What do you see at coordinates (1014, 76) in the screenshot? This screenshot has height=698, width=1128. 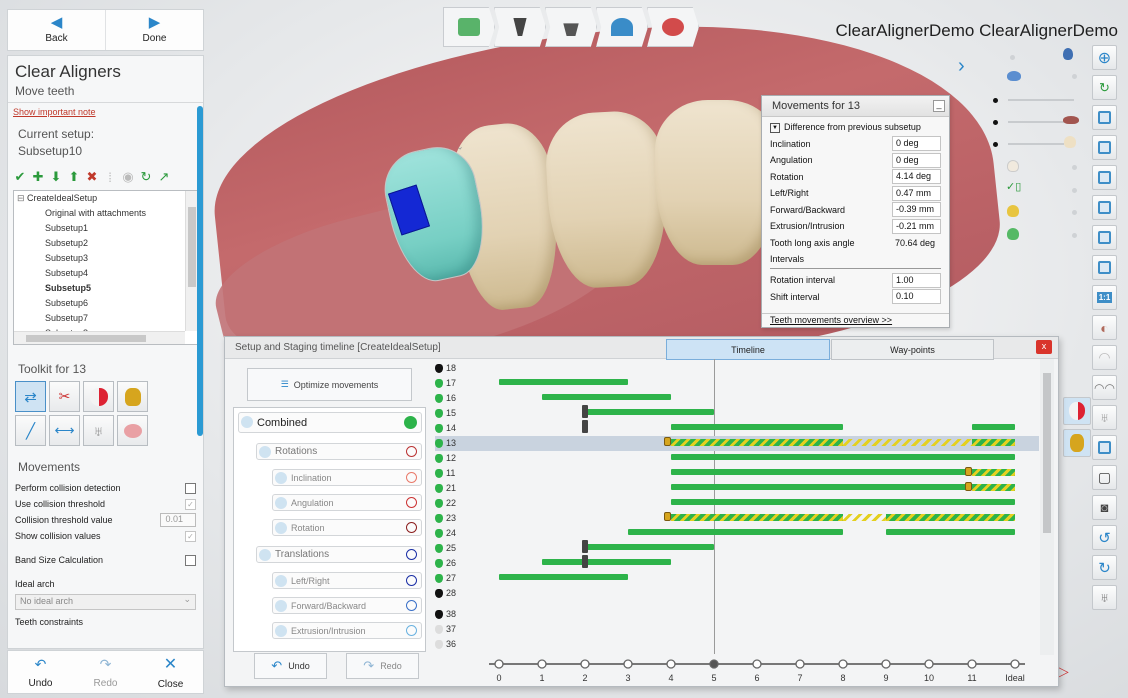 I see `lower-jaw-visibility-icon` at bounding box center [1014, 76].